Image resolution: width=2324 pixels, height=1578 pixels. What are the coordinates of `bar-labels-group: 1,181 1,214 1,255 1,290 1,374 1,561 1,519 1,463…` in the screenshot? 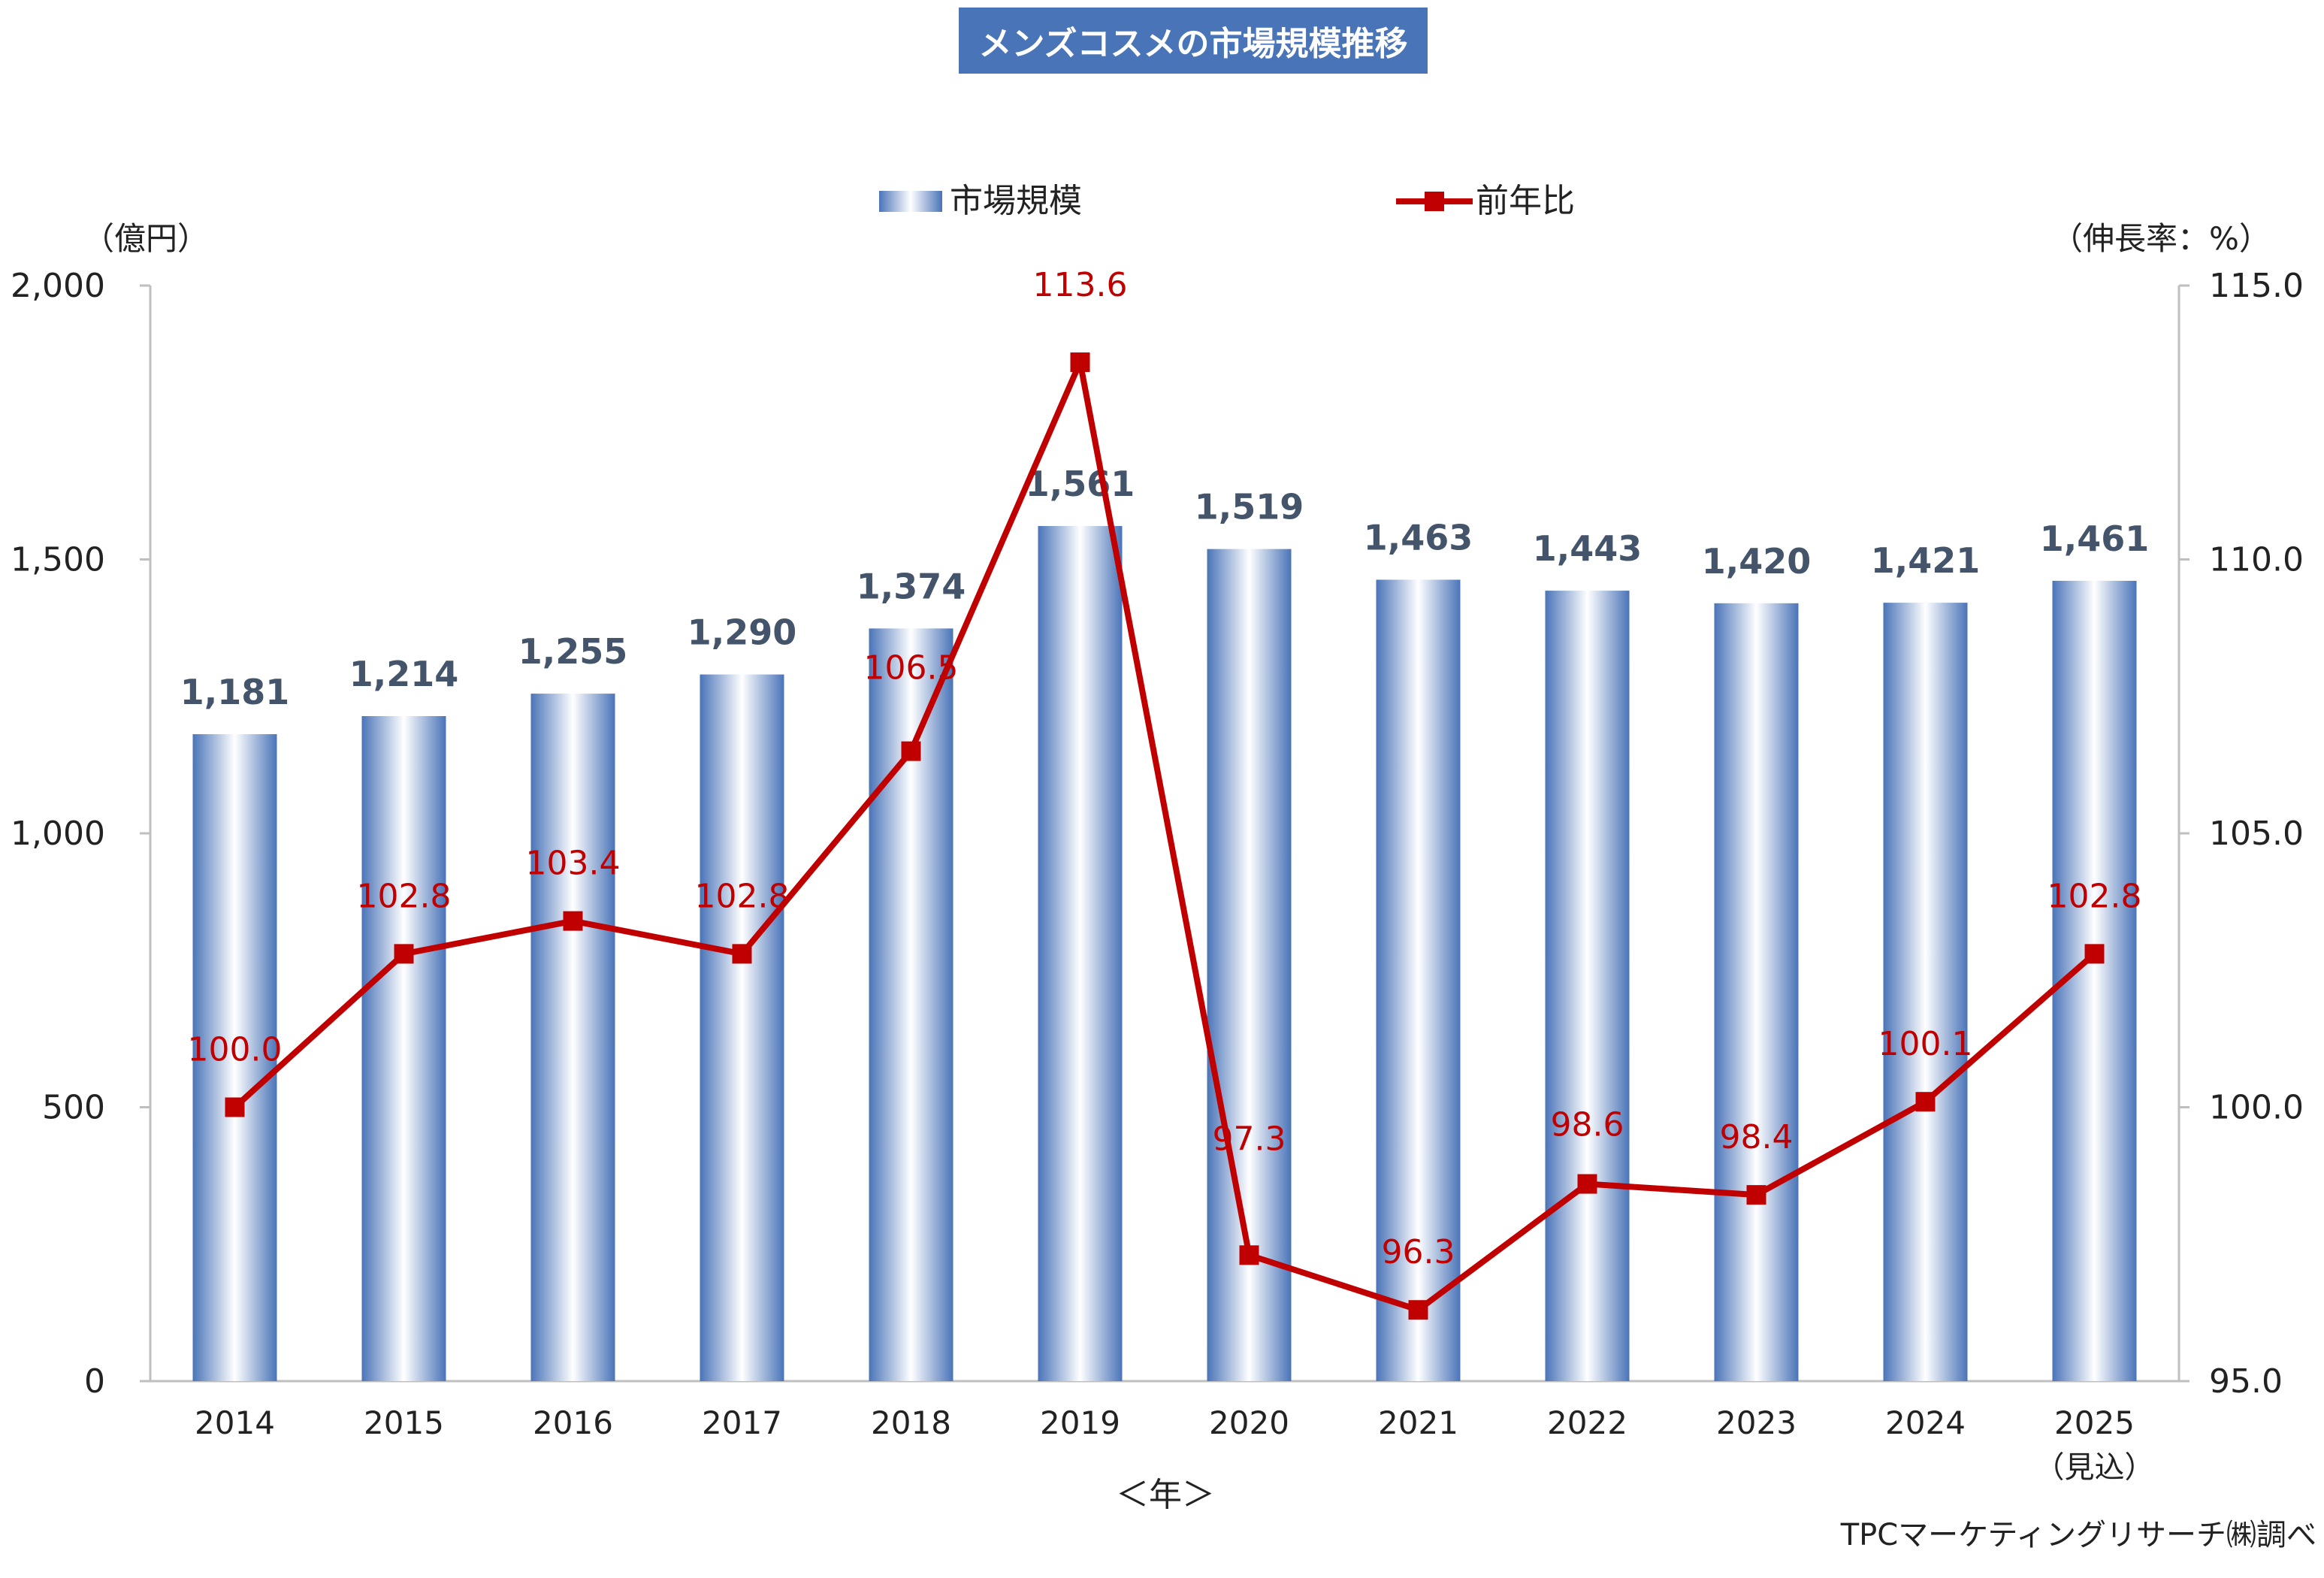 It's located at (1165, 588).